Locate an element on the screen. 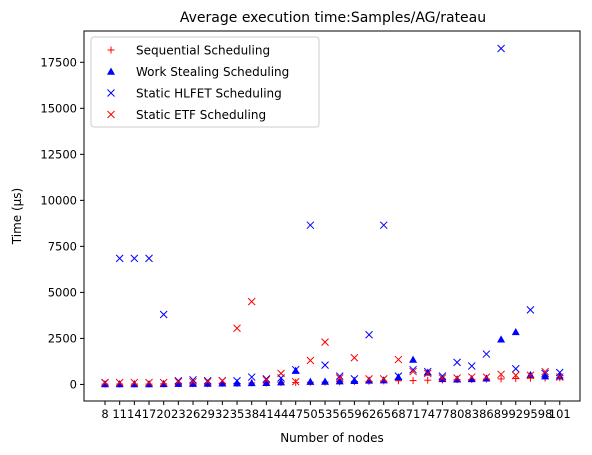 Image resolution: width=592 pixels, height=455 pixels. y-tick-label: 15000 is located at coordinates (58, 108).